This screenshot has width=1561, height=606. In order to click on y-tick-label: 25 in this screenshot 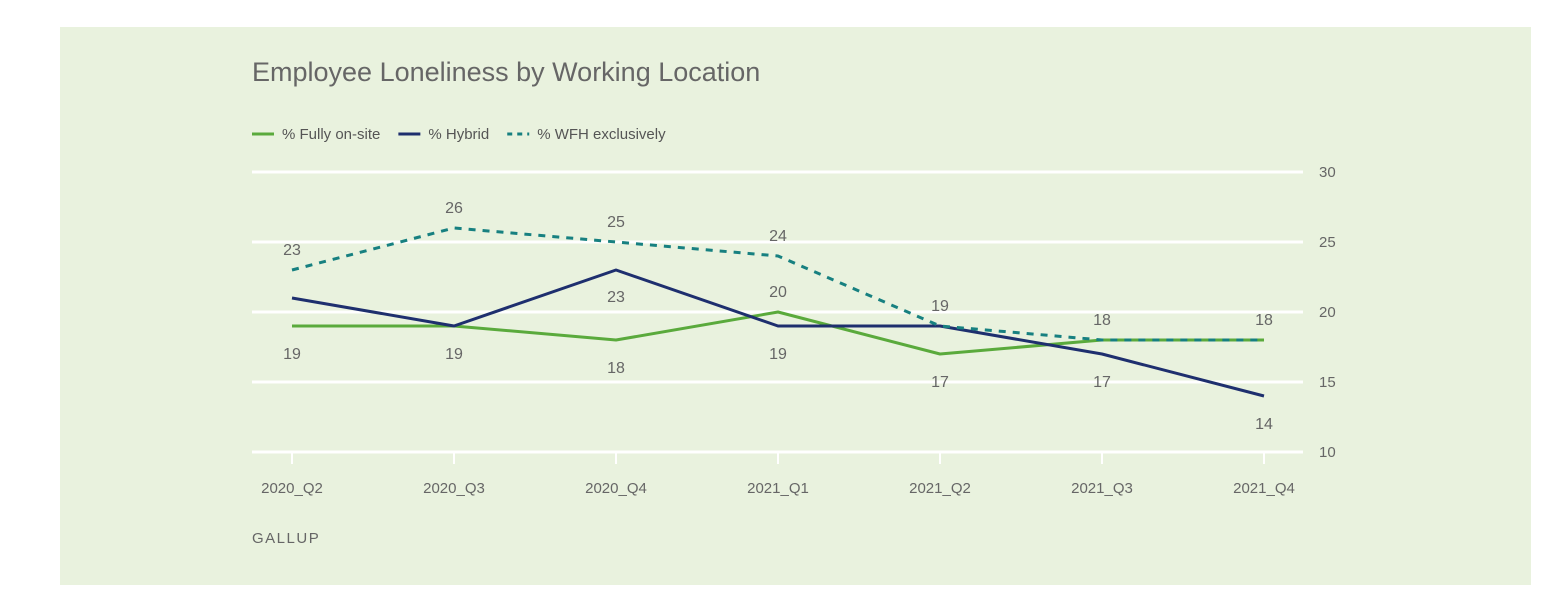, I will do `click(1327, 242)`.